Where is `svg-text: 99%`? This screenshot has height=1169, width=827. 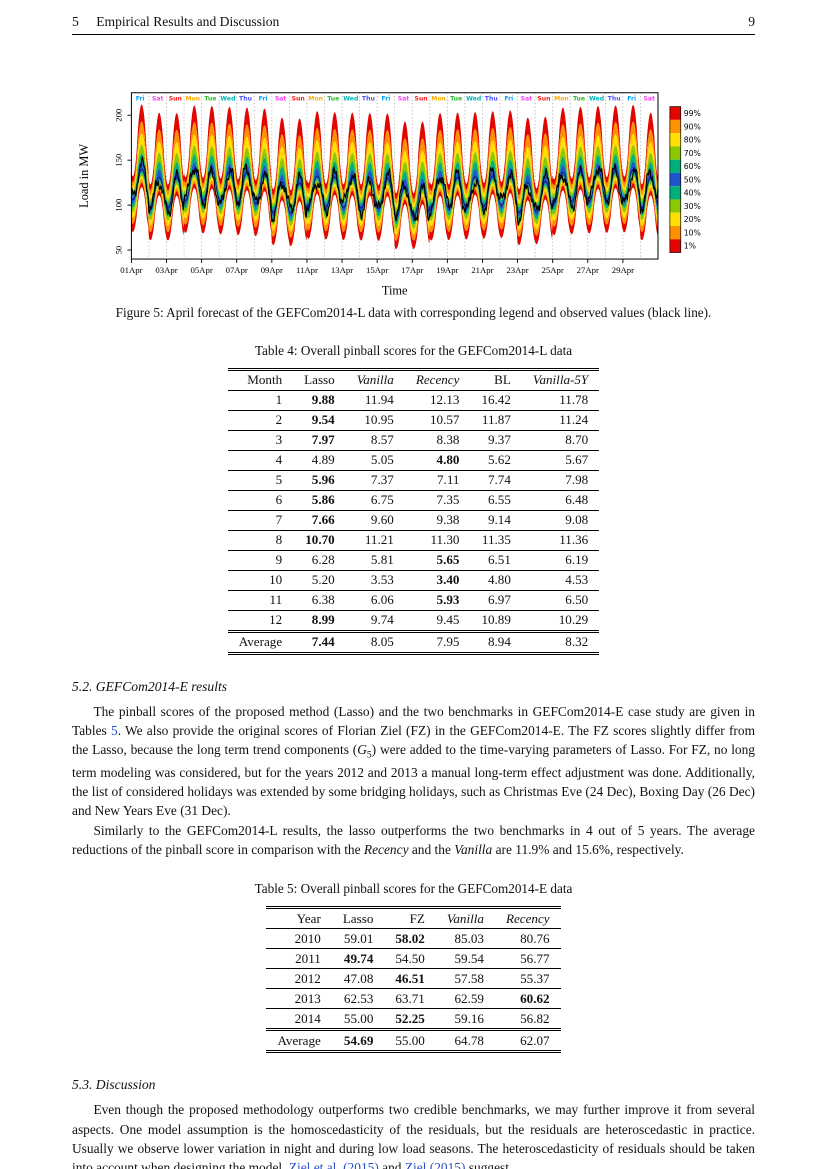
svg-text: 99% is located at coordinates (692, 113).